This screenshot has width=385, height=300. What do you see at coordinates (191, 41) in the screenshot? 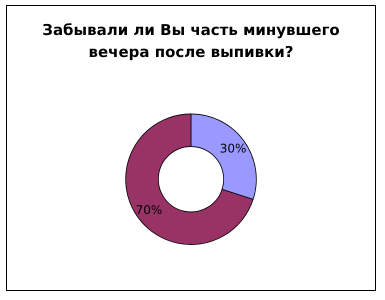
I see `chart-title: Забывали ли Вы часть минувшего вечера после выпивки?` at bounding box center [191, 41].